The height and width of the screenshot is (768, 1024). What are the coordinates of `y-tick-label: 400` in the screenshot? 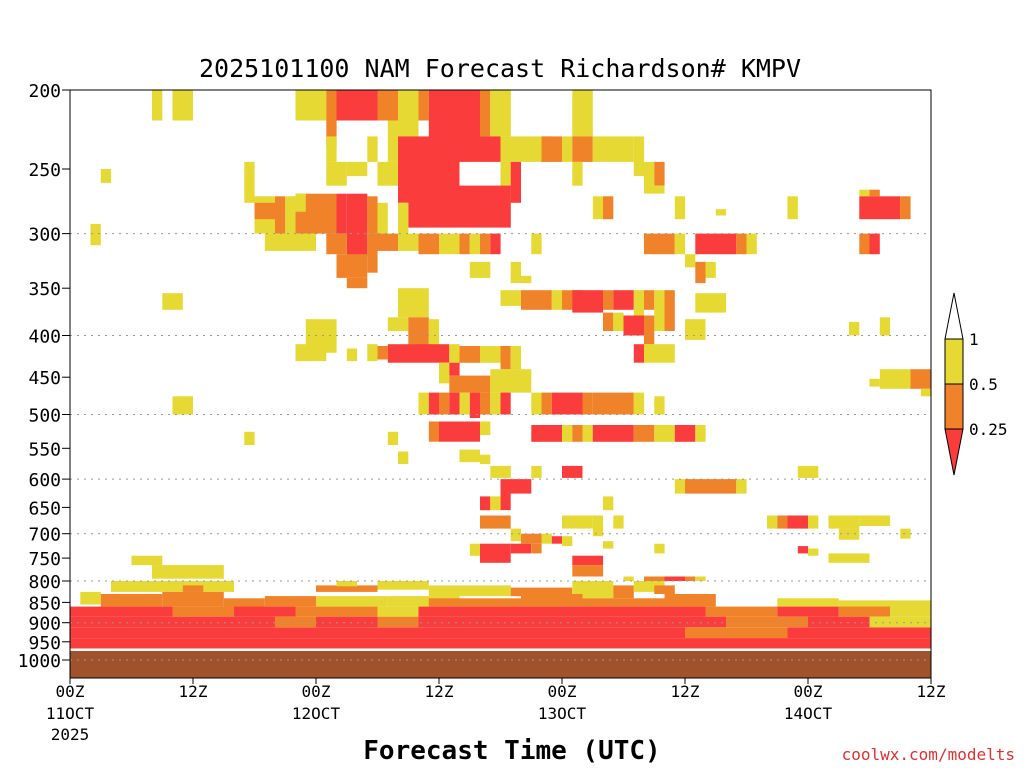 It's located at (44, 337).